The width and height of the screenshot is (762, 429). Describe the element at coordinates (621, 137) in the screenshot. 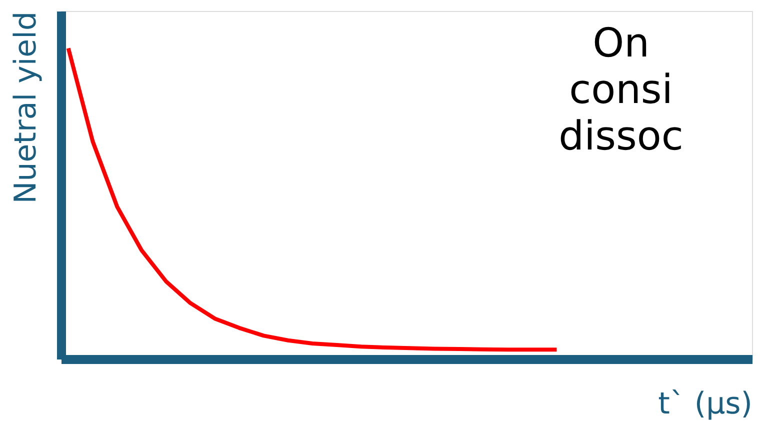

I see `annotation: dissoc` at that location.